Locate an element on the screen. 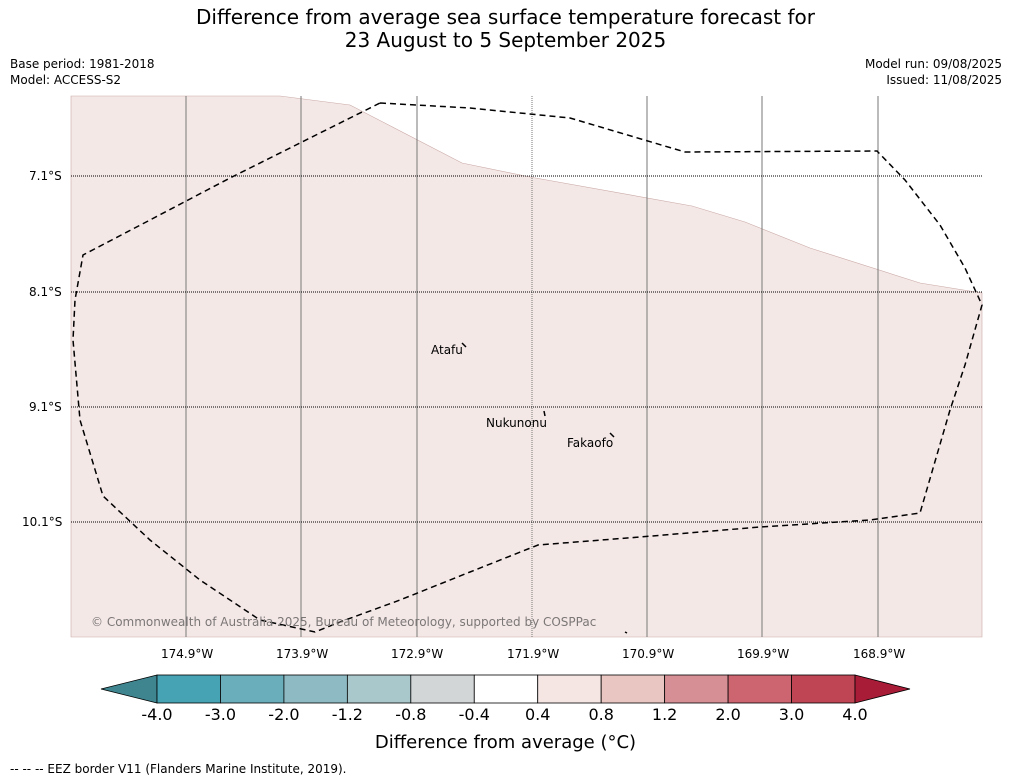 The height and width of the screenshot is (781, 1011). fakaofo-island-mark is located at coordinates (612, 435).